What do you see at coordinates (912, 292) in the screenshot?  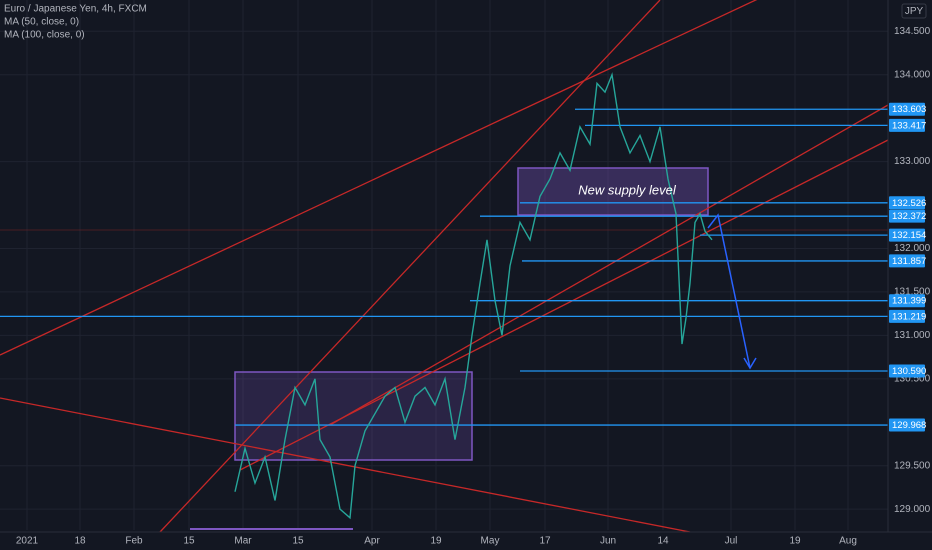 I see `y-tick-label: 131.500` at bounding box center [912, 292].